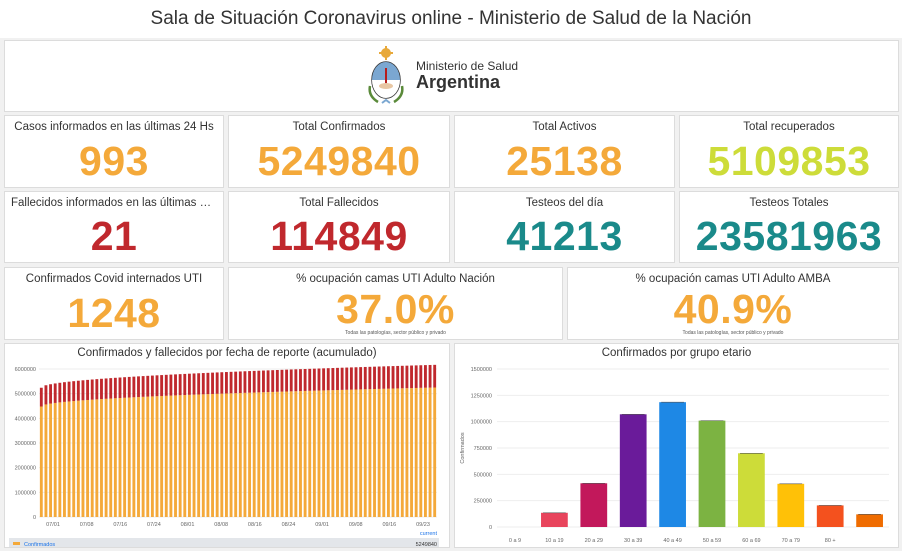 The width and height of the screenshot is (902, 551). I want to click on y-tick-label: 5000000, so click(25, 395).